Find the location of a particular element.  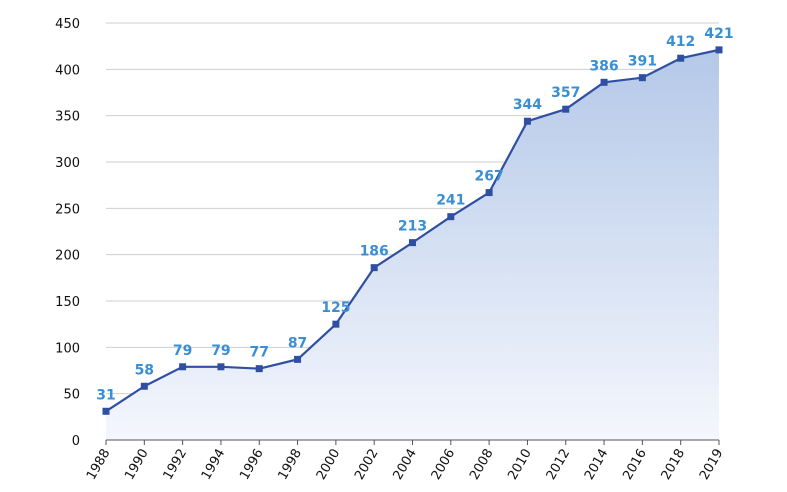

y-tick-label: 150 is located at coordinates (67, 302).